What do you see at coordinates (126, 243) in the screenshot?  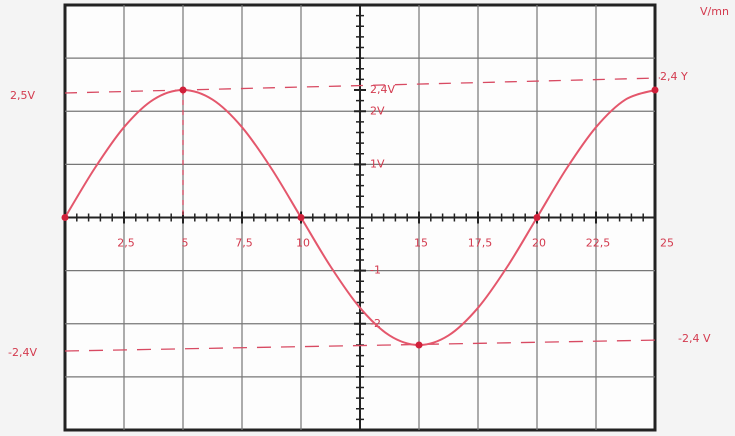 I see `x-tick-label: 2,5` at bounding box center [126, 243].